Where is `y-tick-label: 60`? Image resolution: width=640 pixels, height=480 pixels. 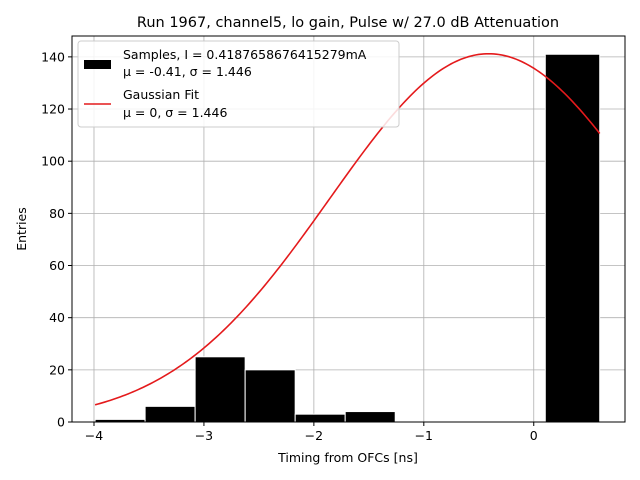 y-tick-label: 60 is located at coordinates (57, 265).